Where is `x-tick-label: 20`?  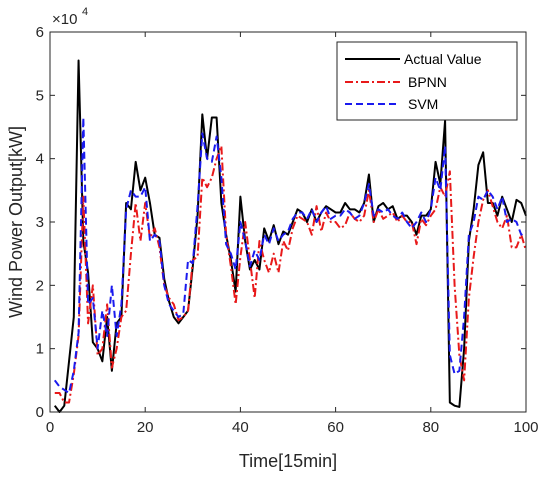 x-tick-label: 20 is located at coordinates (145, 427).